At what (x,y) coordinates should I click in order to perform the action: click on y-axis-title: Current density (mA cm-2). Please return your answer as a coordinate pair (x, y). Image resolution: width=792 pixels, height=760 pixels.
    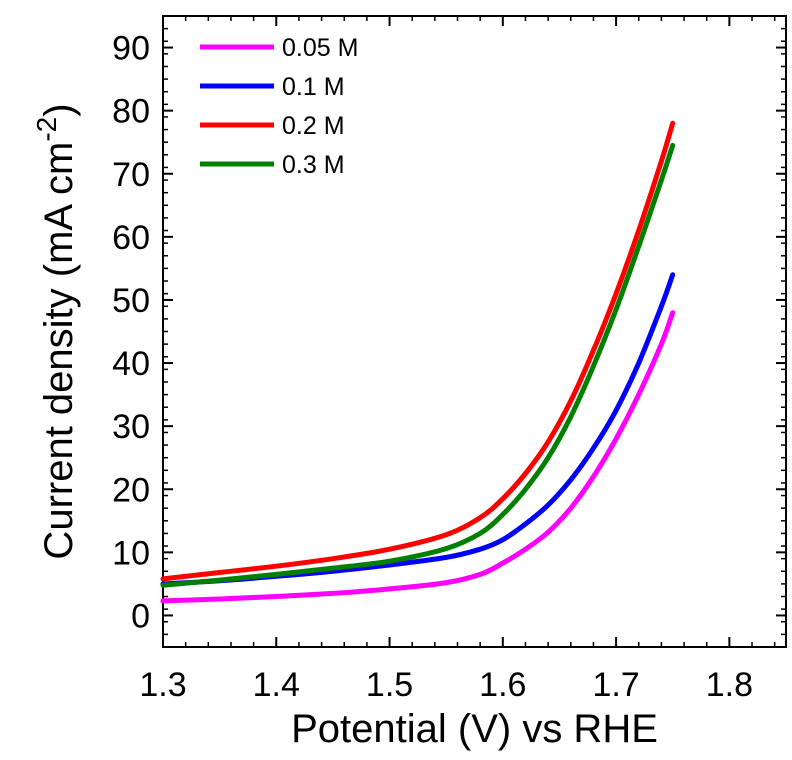
    Looking at the image, I should click on (56, 331).